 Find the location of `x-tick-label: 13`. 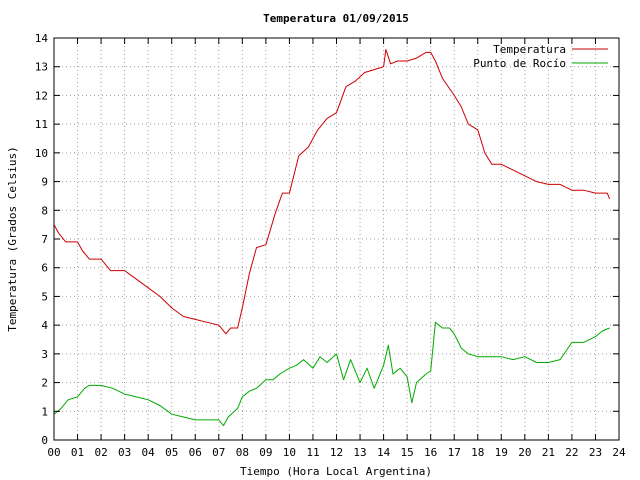

x-tick-label: 13 is located at coordinates (359, 452).